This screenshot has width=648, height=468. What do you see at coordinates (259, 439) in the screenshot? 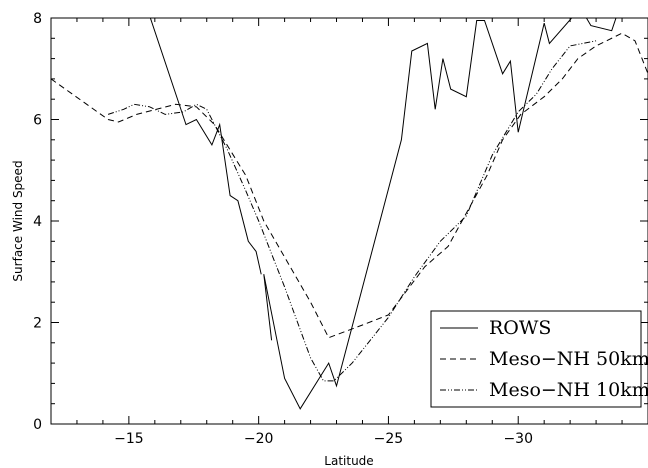
I see `x-tick-label: −20` at bounding box center [259, 439].